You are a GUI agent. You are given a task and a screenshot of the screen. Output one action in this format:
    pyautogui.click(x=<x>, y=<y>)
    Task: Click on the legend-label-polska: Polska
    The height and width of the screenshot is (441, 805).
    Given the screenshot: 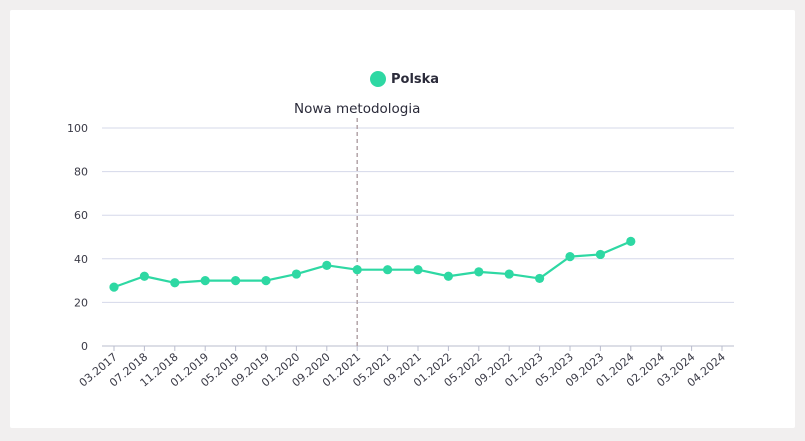 What is the action you would take?
    pyautogui.click(x=415, y=79)
    